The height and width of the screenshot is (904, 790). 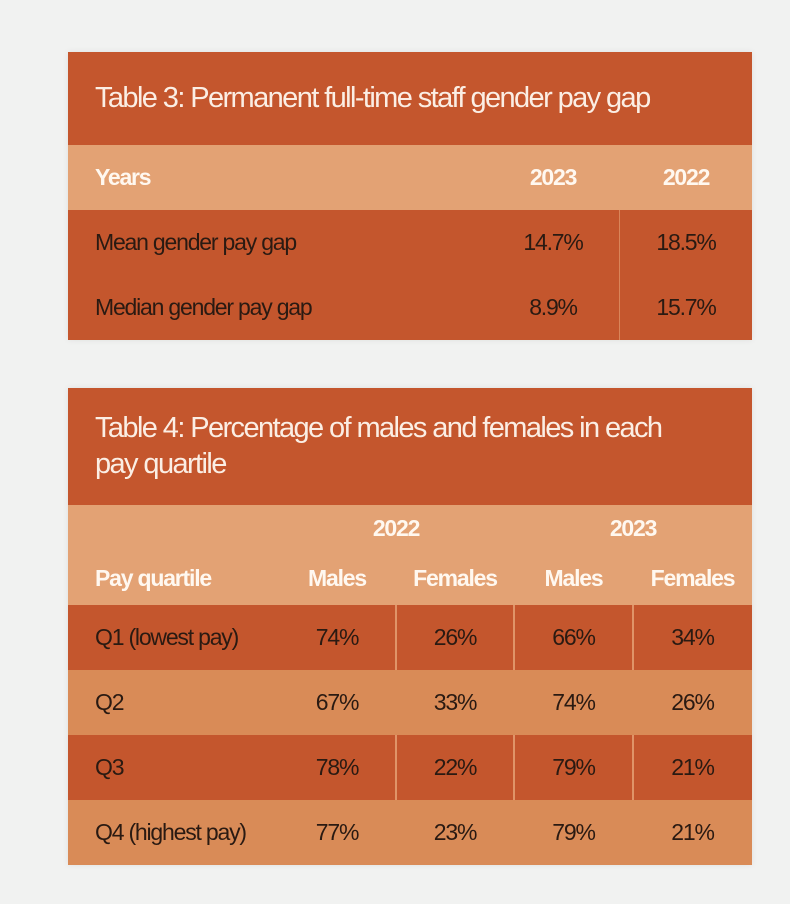 I want to click on cell-value: 77%, so click(x=337, y=832).